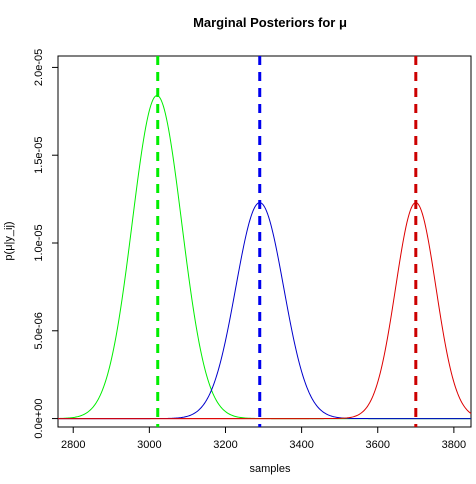  Describe the element at coordinates (270, 22) in the screenshot. I see `chart-title: Marginal Posteriors for μ` at that location.